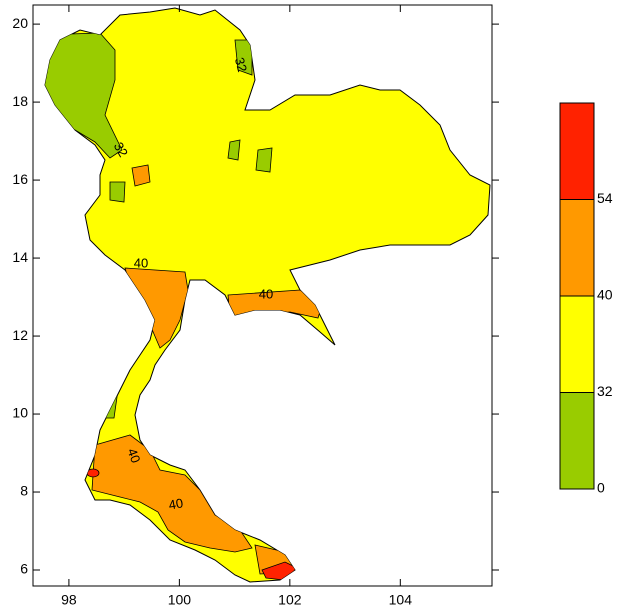 The height and width of the screenshot is (615, 620). Describe the element at coordinates (20, 179) in the screenshot. I see `y-tick-label: 16` at that location.